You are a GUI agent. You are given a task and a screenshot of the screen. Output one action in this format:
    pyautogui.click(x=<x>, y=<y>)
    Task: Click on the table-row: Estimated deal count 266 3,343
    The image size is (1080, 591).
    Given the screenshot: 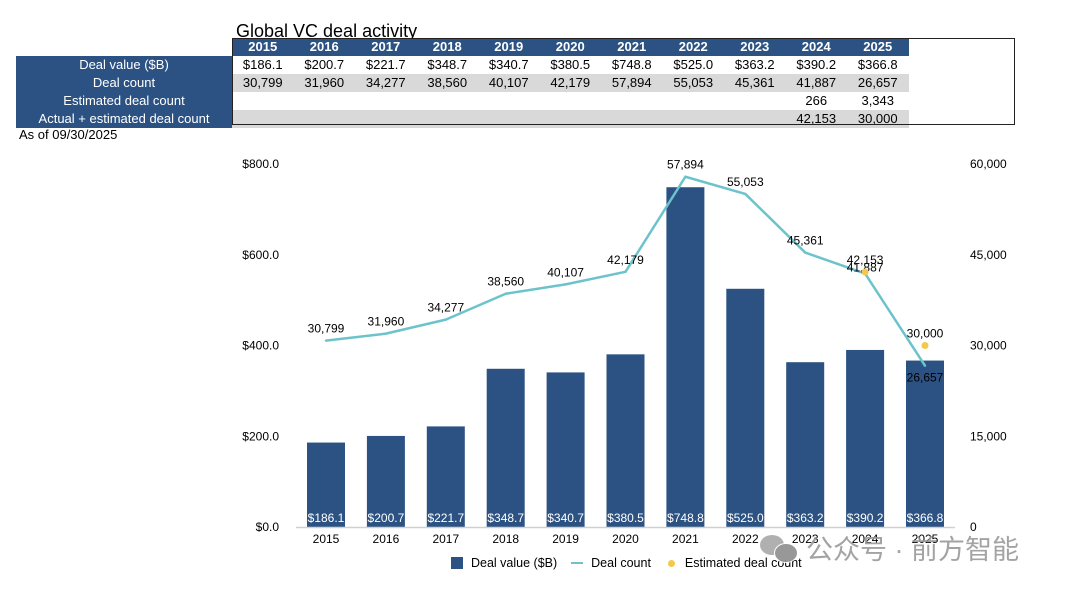 What is the action you would take?
    pyautogui.click(x=462, y=101)
    